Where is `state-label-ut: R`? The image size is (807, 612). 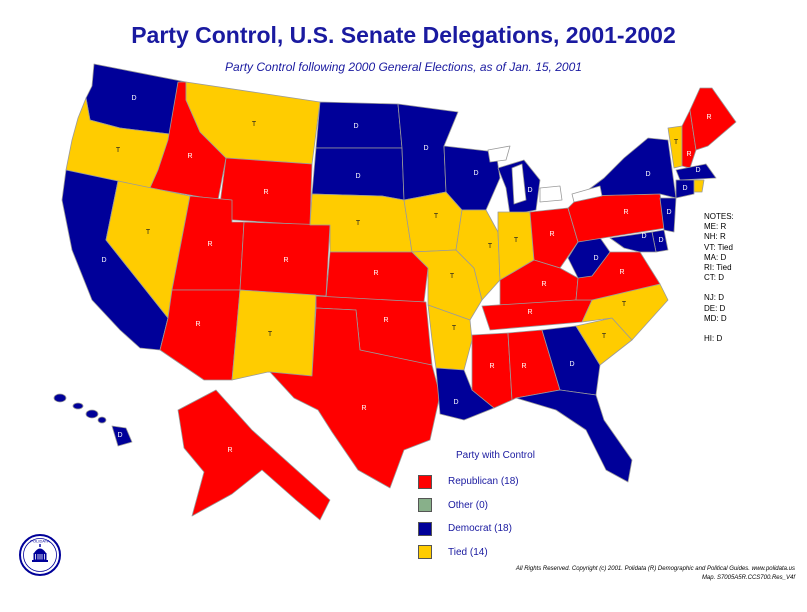 state-label-ut: R is located at coordinates (209, 244).